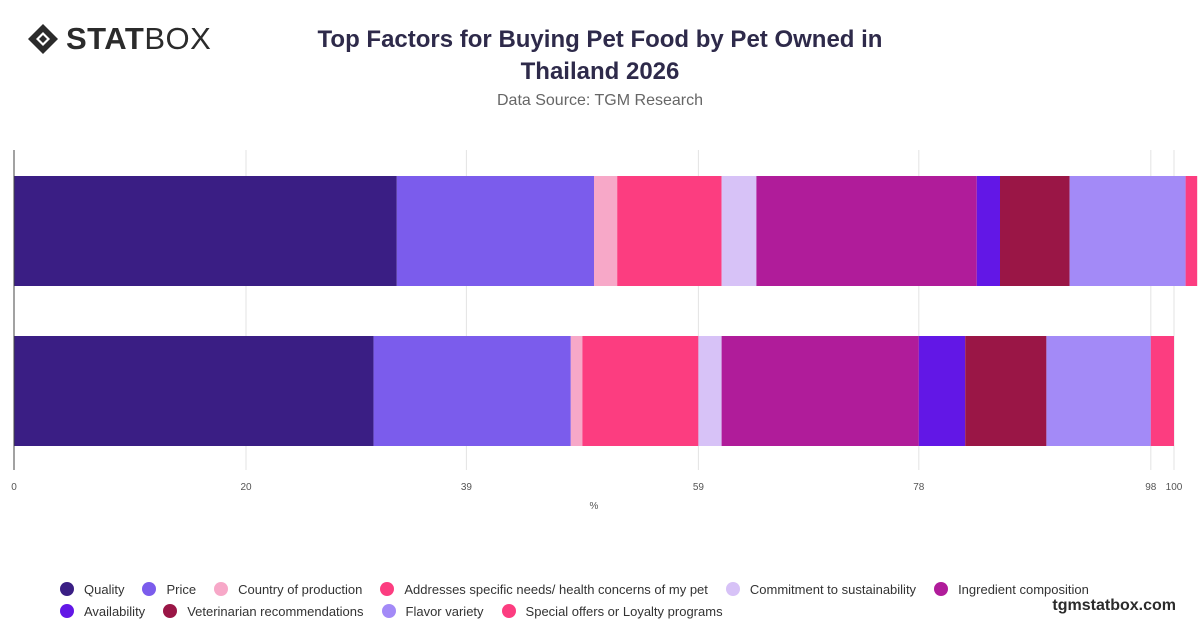 This screenshot has height=628, width=1200. What do you see at coordinates (594, 506) in the screenshot?
I see `x-axis-label: %` at bounding box center [594, 506].